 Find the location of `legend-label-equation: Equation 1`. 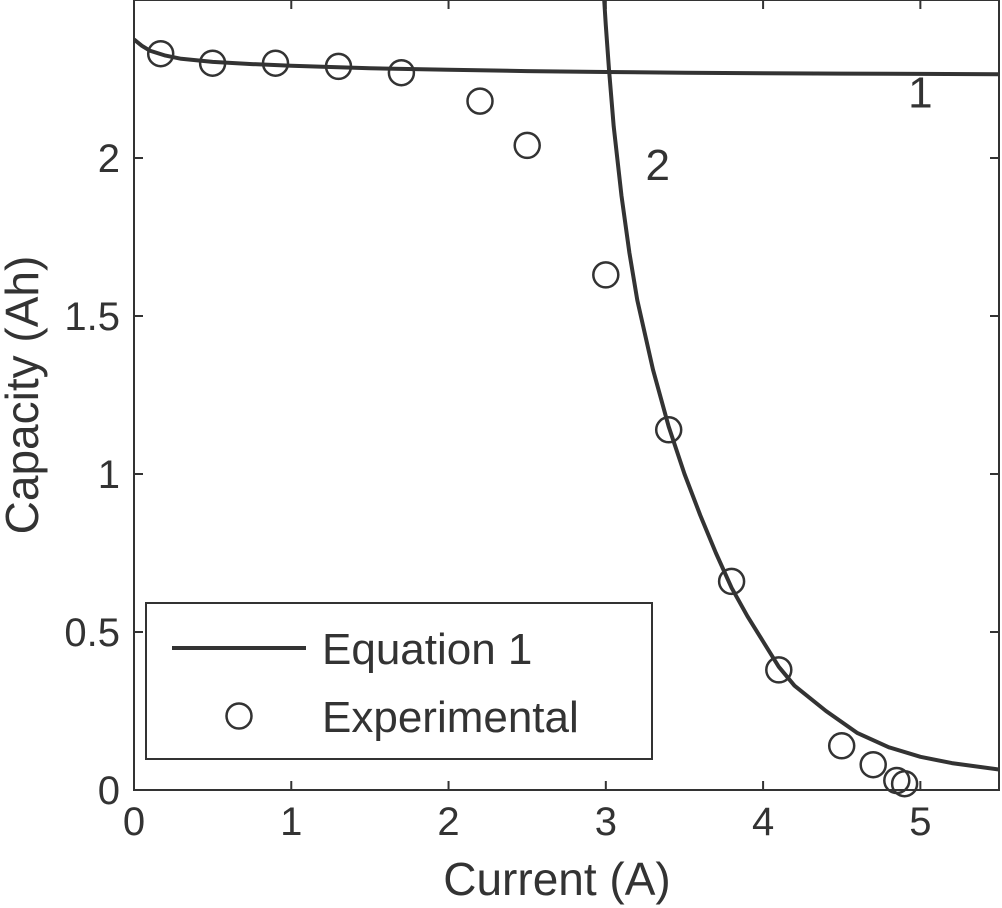

legend-label-equation: Equation 1 is located at coordinates (427, 649).